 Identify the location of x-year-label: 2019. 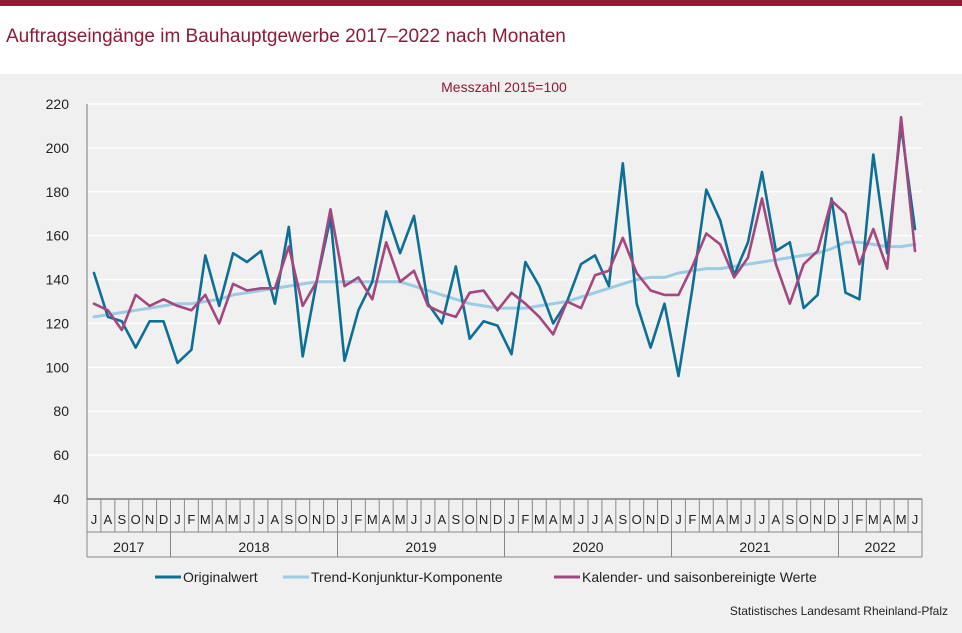
(420, 547).